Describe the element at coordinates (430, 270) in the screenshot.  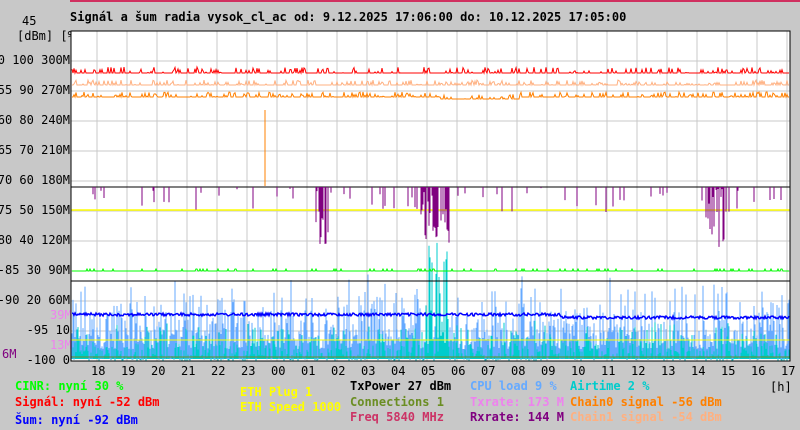
I see `cinr-series` at that location.